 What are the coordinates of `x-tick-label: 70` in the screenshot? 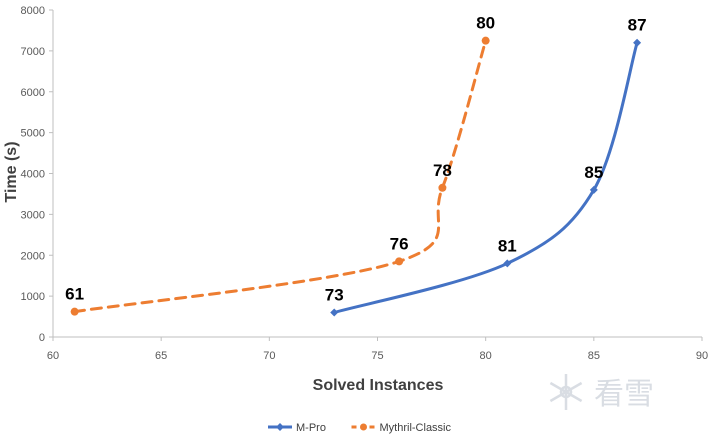 It's located at (269, 356).